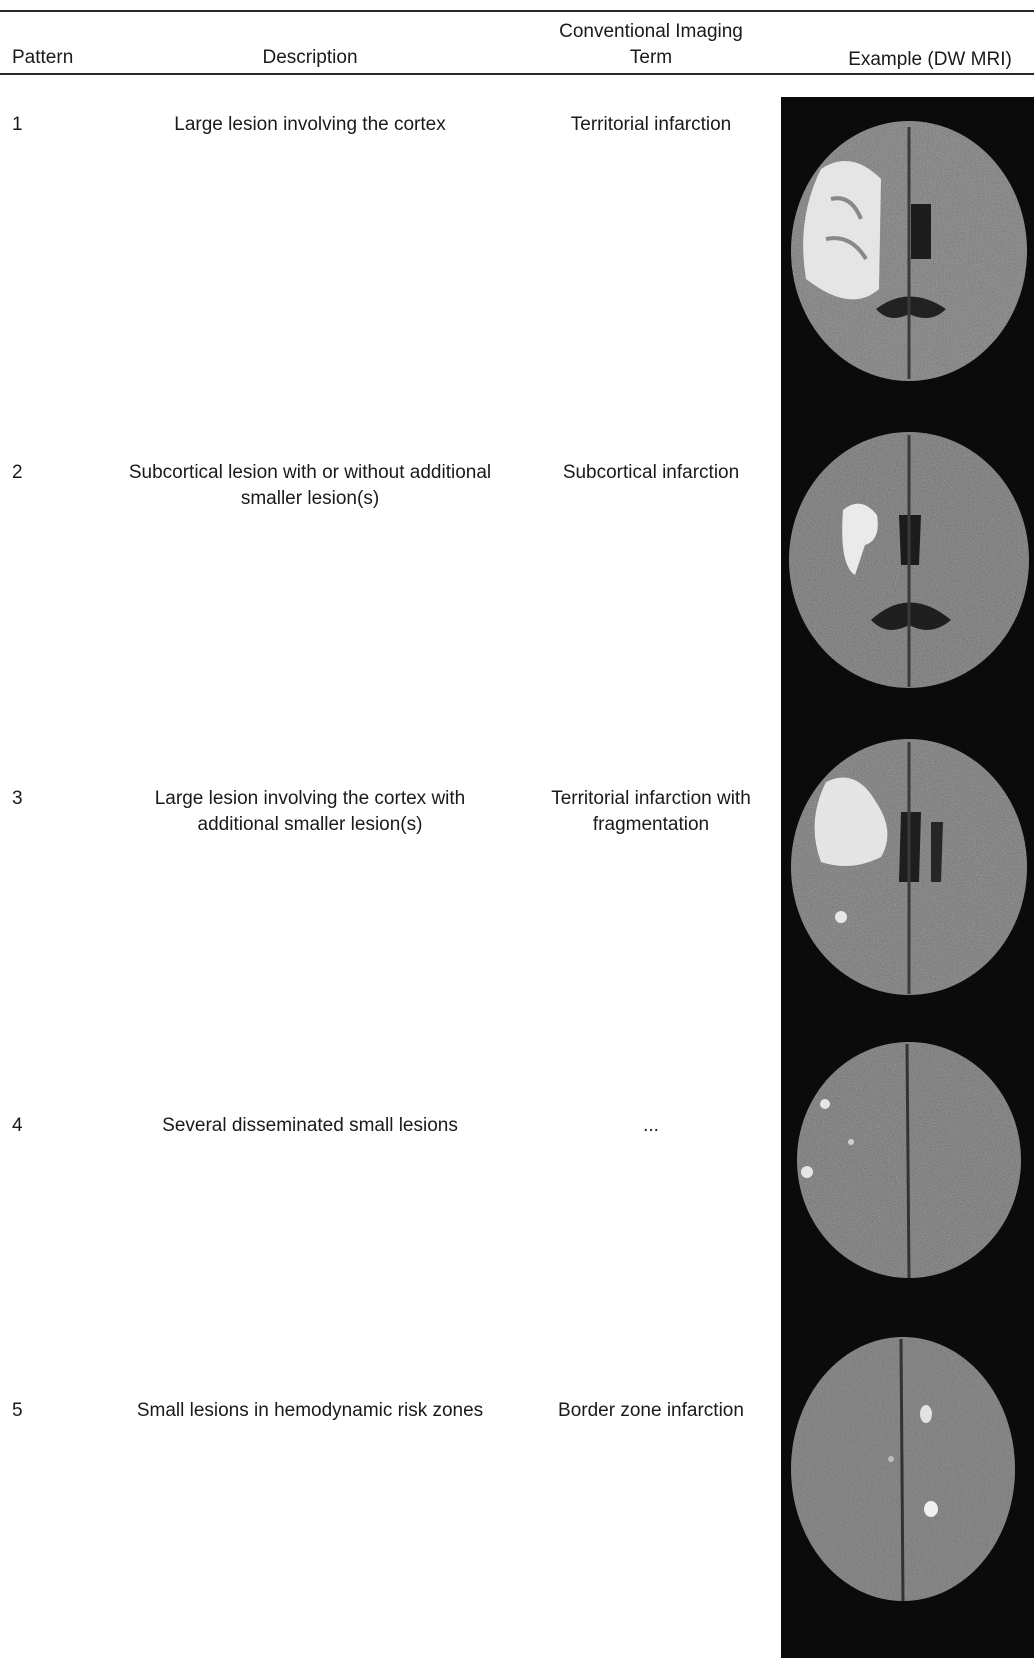 The width and height of the screenshot is (1034, 1658). What do you see at coordinates (17, 472) in the screenshot?
I see `row-2-pattern: 2` at bounding box center [17, 472].